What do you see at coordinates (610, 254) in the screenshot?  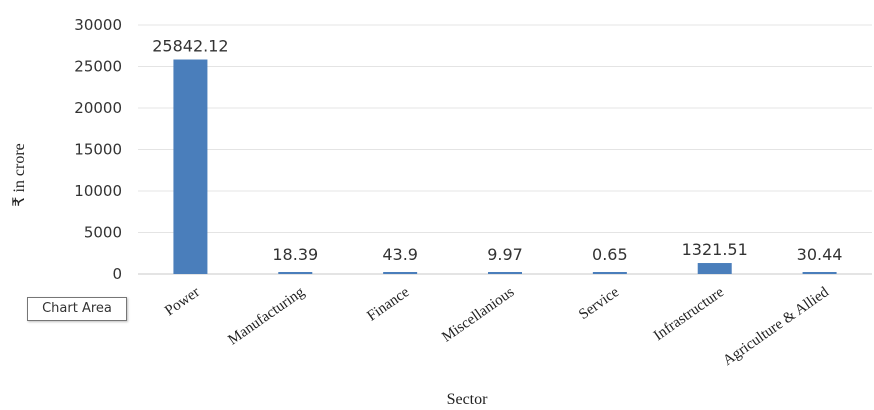 I see `data-label: 0.65` at bounding box center [610, 254].